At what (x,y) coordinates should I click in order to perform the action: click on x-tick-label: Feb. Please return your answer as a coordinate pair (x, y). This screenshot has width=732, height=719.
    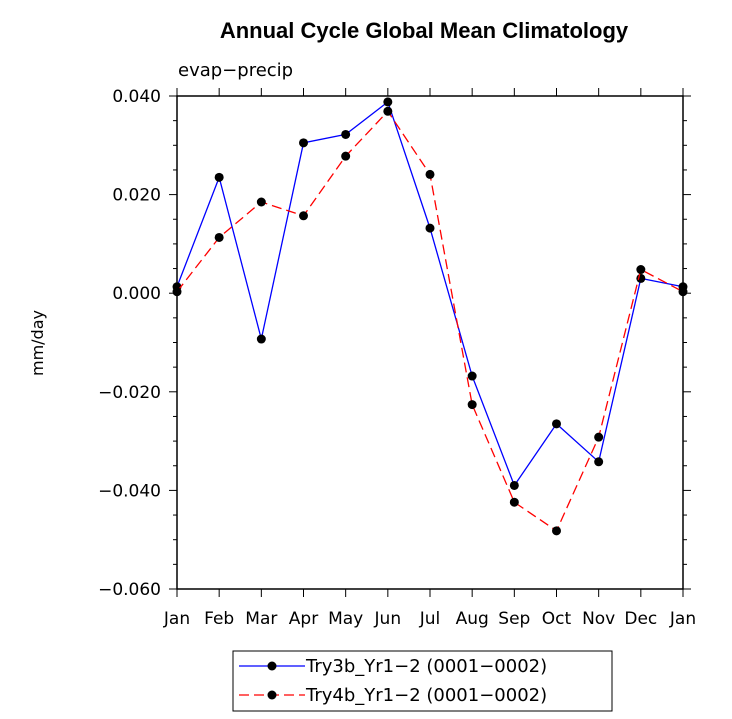
    Looking at the image, I should click on (219, 619).